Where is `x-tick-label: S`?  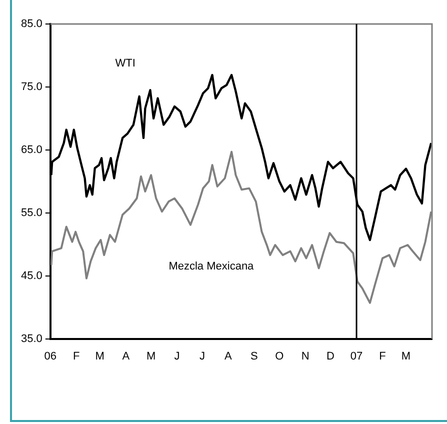 x-tick-label: S is located at coordinates (254, 356).